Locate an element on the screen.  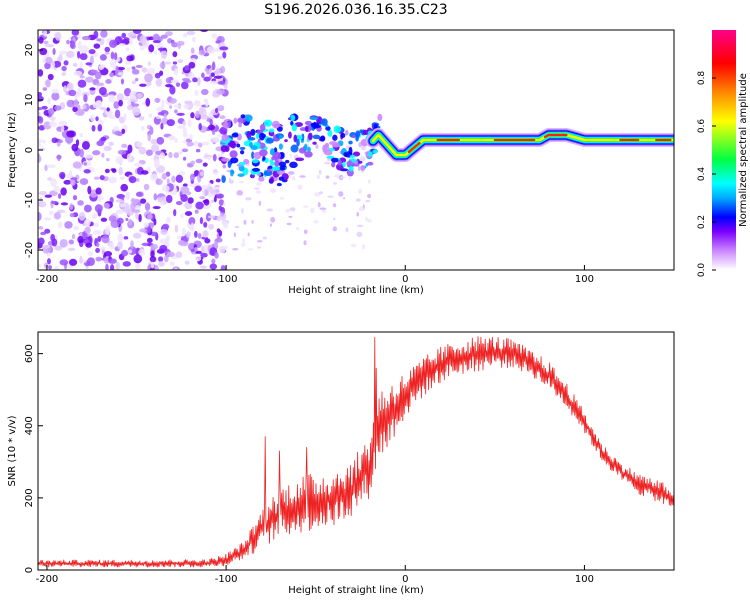
snr-ytick-label: 0 is located at coordinates (29, 570).